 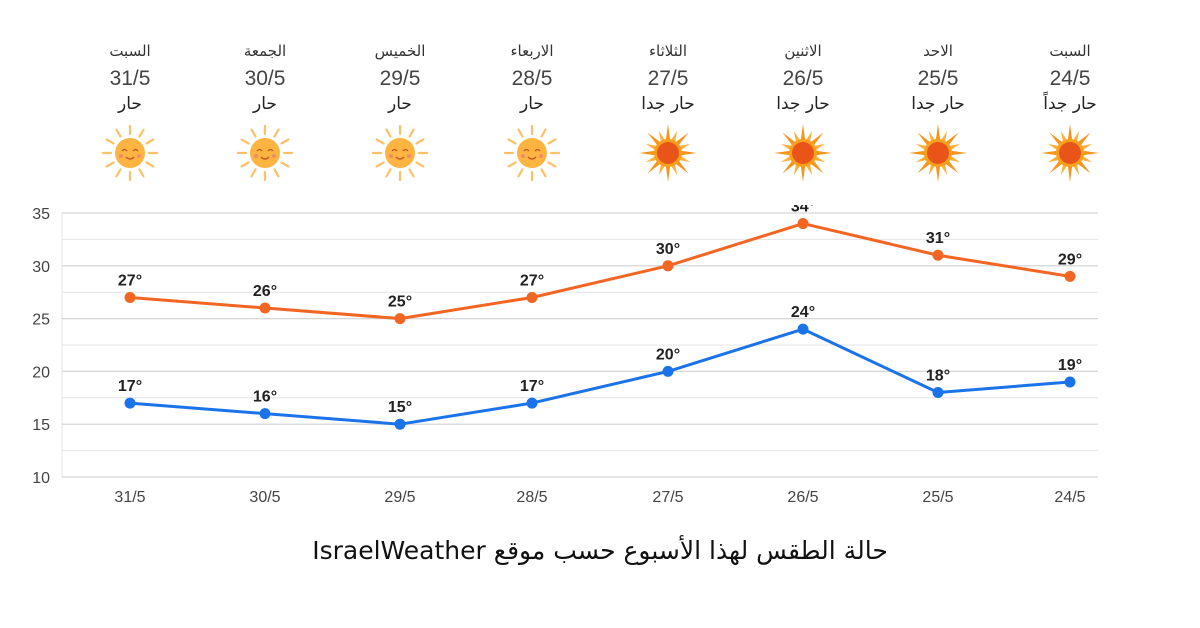 What do you see at coordinates (1070, 104) in the screenshot?
I see `day-condition: حار جداً` at bounding box center [1070, 104].